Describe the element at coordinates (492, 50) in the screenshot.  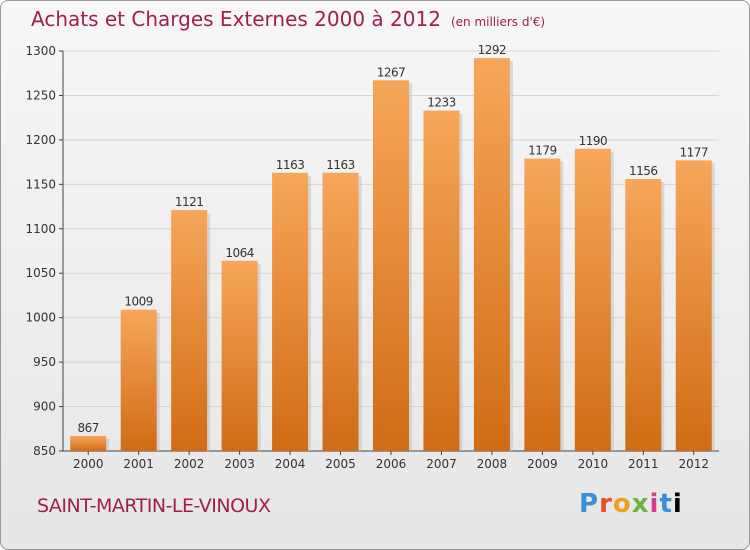
I see `data-label: 1292` at that location.